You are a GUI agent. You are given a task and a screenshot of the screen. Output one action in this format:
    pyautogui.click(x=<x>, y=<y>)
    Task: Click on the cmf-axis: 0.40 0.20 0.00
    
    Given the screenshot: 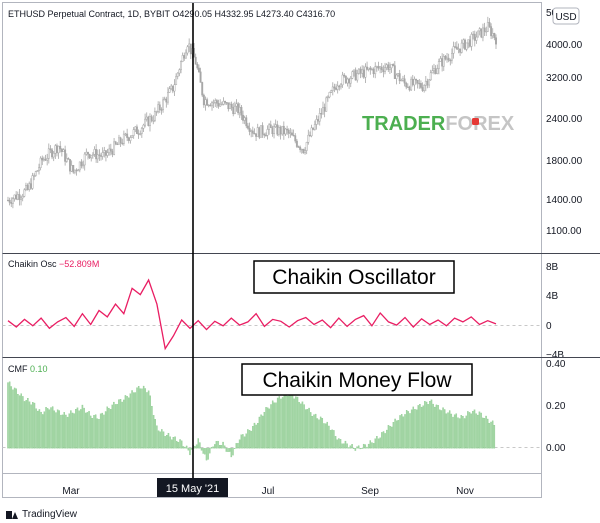 What is the action you would take?
    pyautogui.click(x=556, y=406)
    